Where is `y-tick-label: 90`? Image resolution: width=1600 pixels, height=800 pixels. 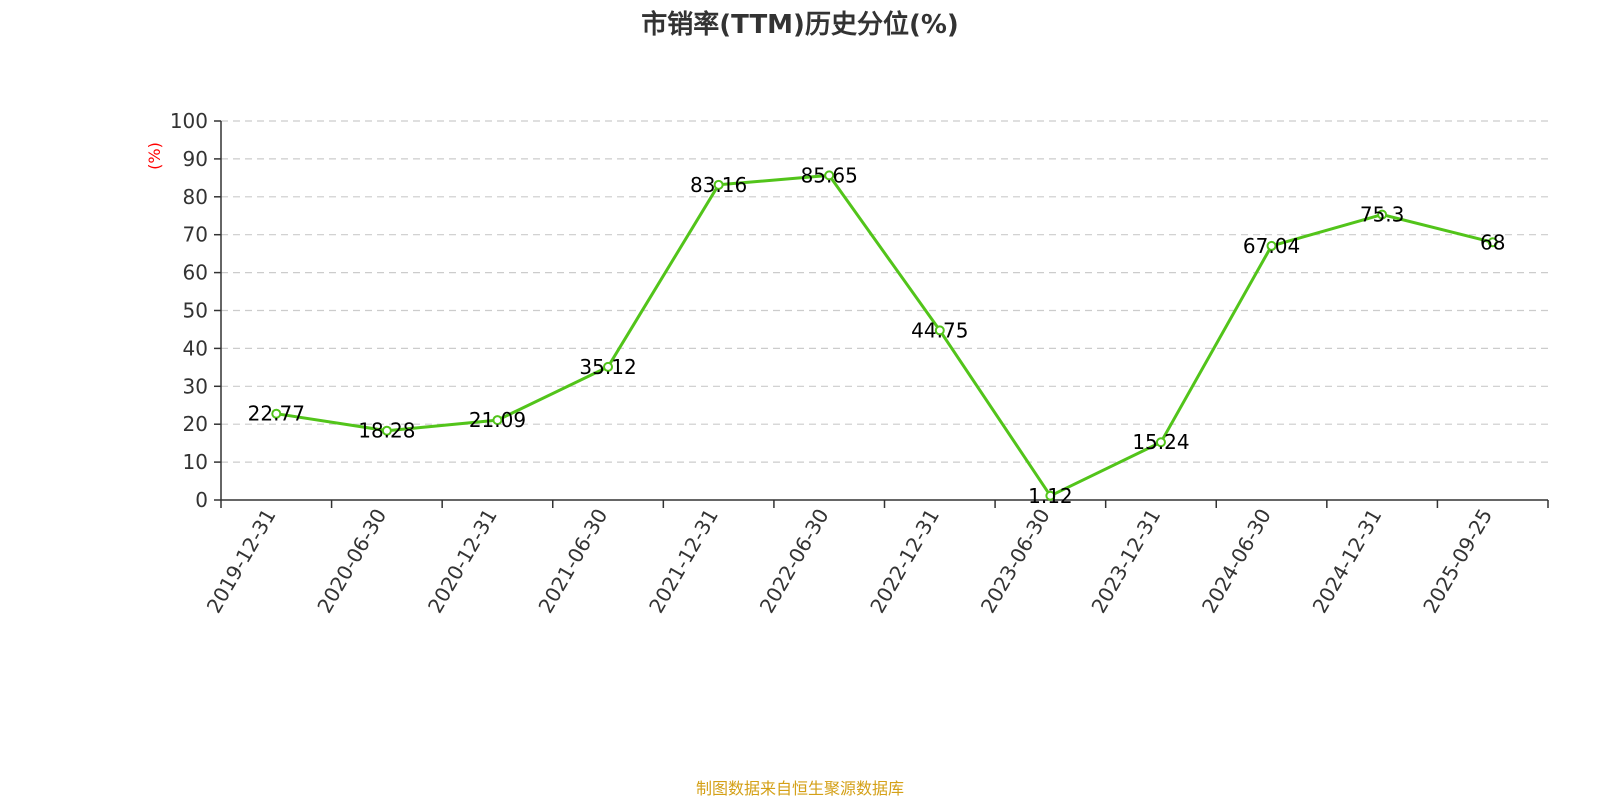 y-tick-label: 90 is located at coordinates (195, 159).